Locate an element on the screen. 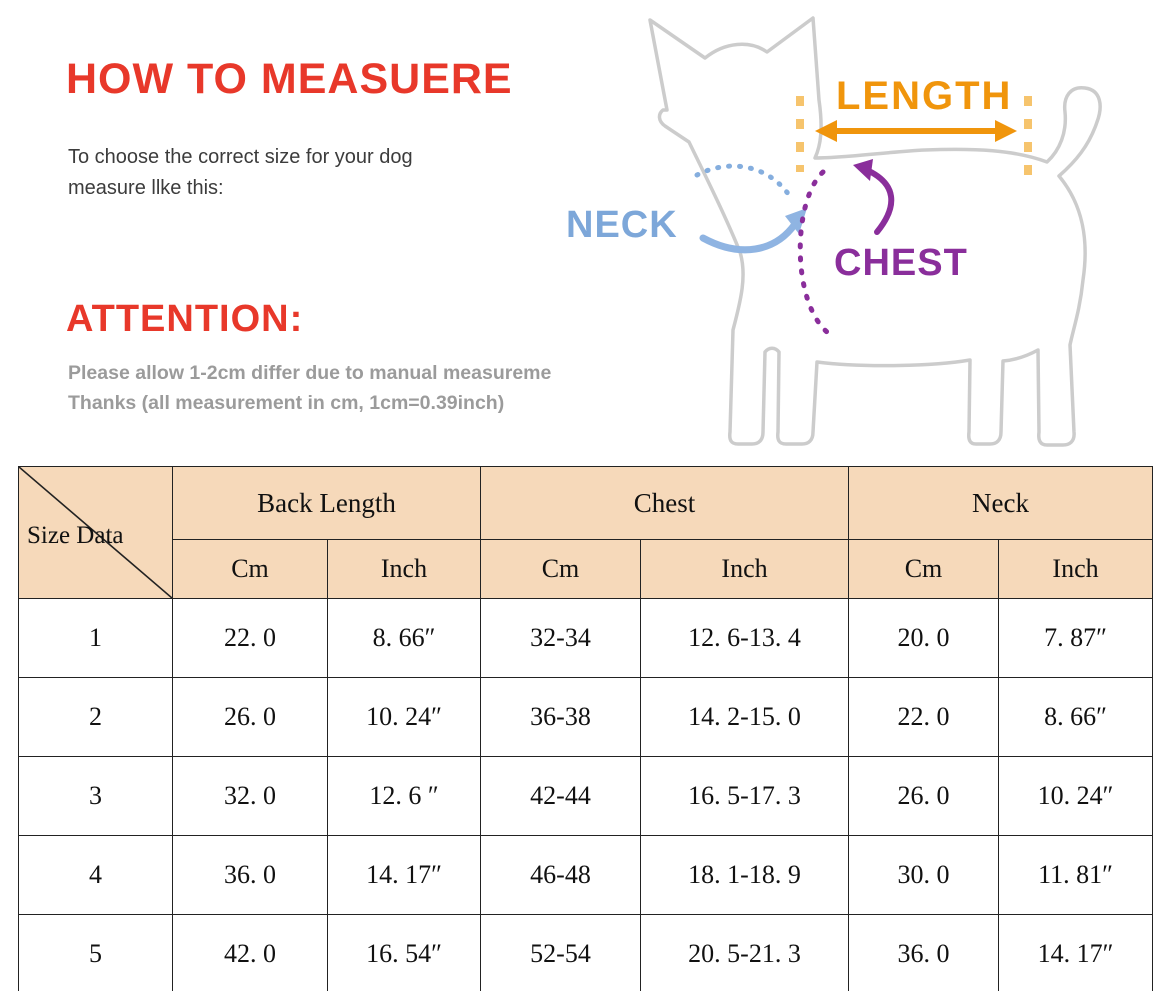 This screenshot has width=1170, height=991. table-cell: 14. 2-15. 0 is located at coordinates (744, 717).